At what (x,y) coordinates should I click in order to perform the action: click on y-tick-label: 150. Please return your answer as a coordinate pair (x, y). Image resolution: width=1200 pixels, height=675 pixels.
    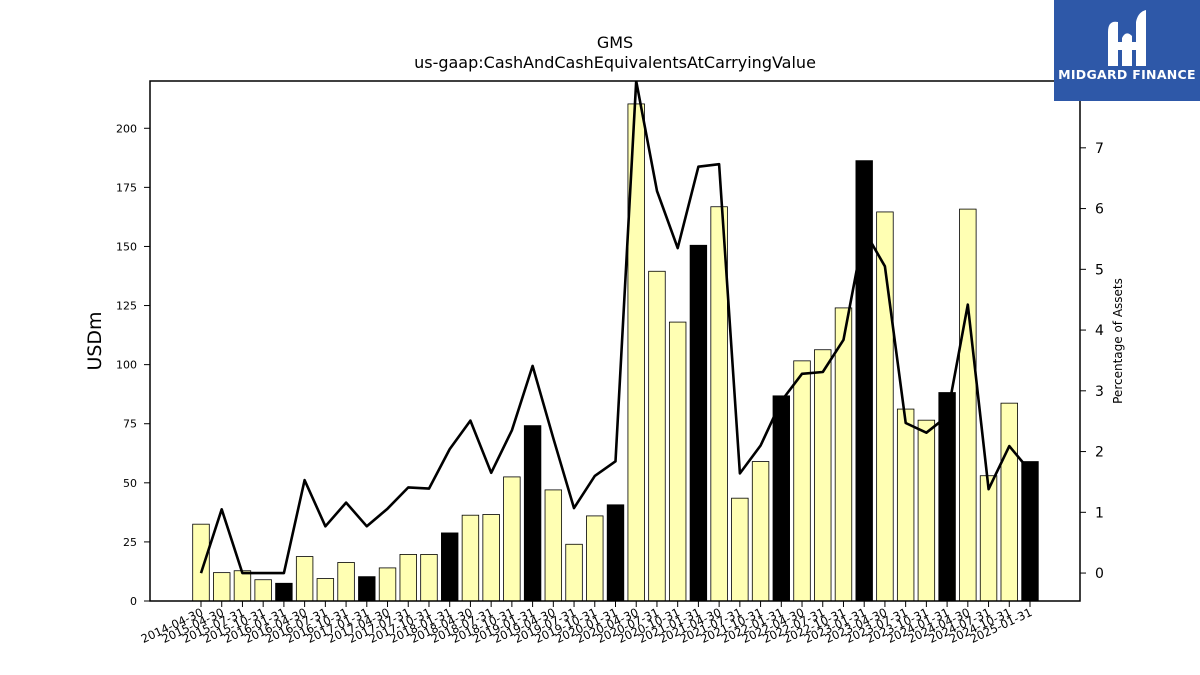
    Looking at the image, I should click on (126, 246).